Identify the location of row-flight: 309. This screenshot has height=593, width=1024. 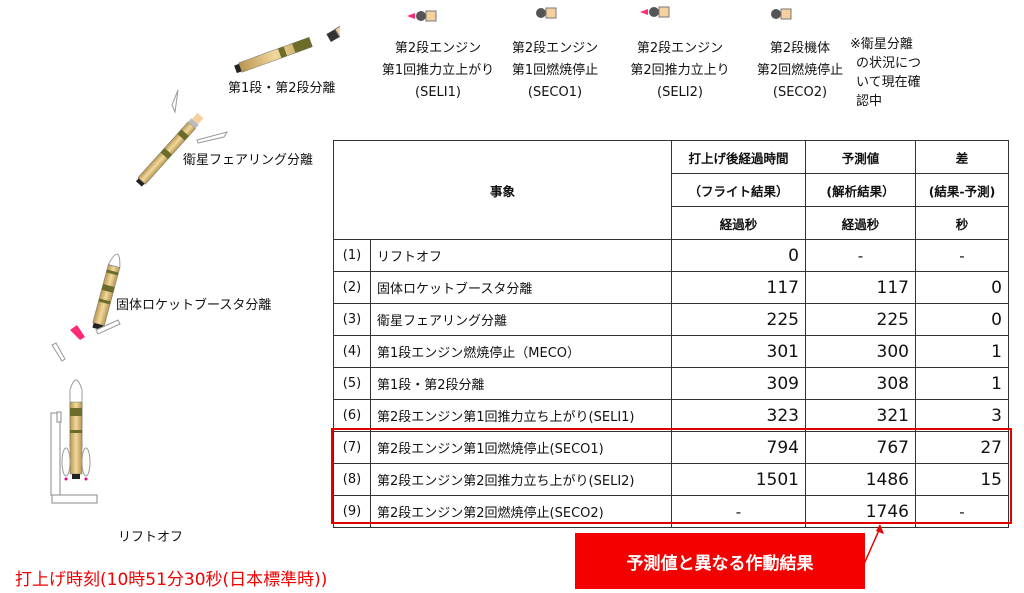
(738, 383).